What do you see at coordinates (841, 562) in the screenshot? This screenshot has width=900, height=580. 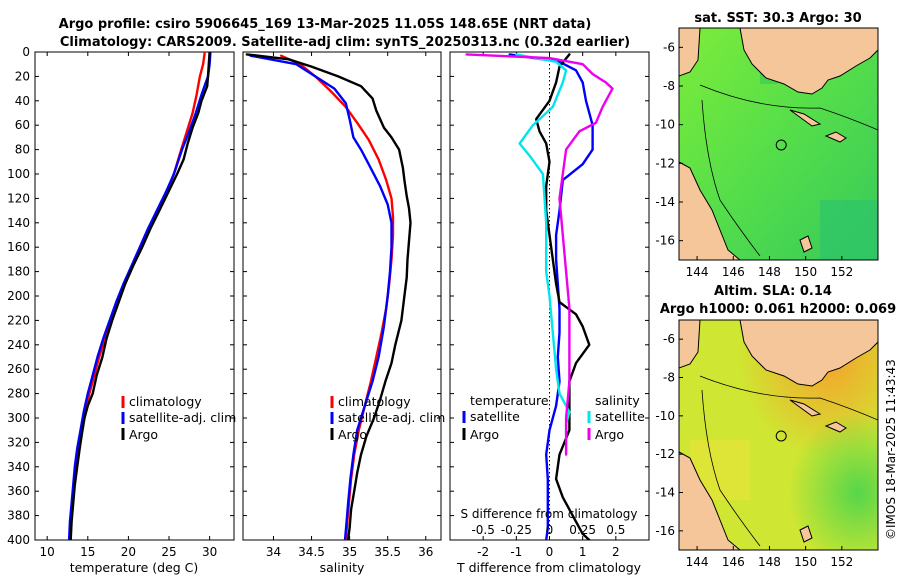 I see `map-x-tick-label: 152` at bounding box center [841, 562].